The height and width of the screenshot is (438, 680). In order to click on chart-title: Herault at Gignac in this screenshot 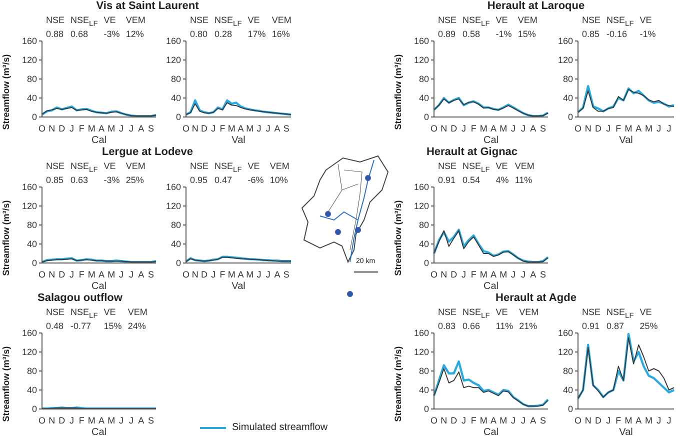, I will do `click(472, 152)`.